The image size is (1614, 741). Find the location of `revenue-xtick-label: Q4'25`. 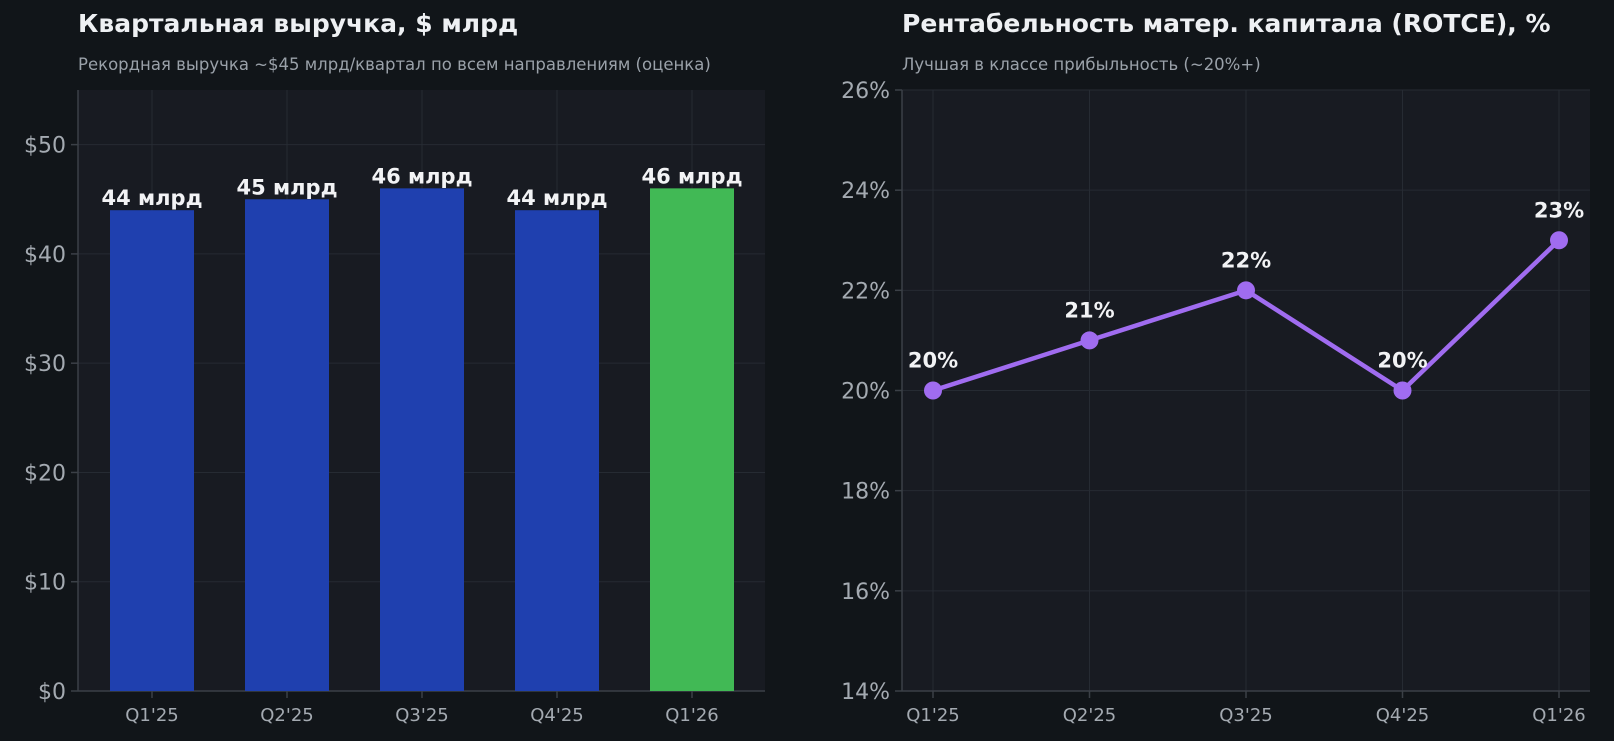

revenue-xtick-label: Q4'25 is located at coordinates (556, 715).